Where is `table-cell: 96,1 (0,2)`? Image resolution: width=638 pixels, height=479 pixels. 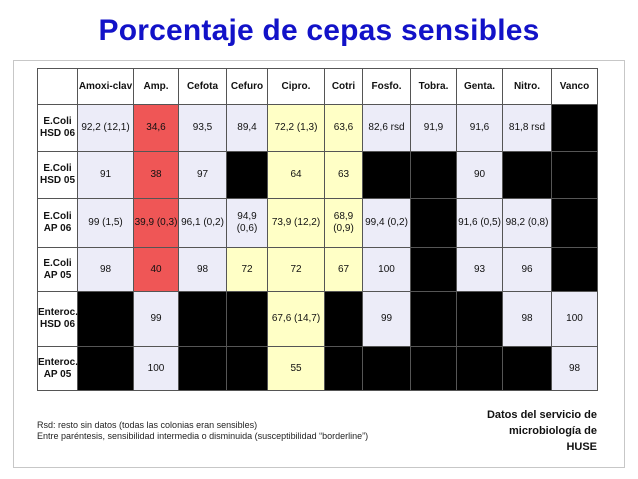 table-cell: 96,1 (0,2) is located at coordinates (202, 223).